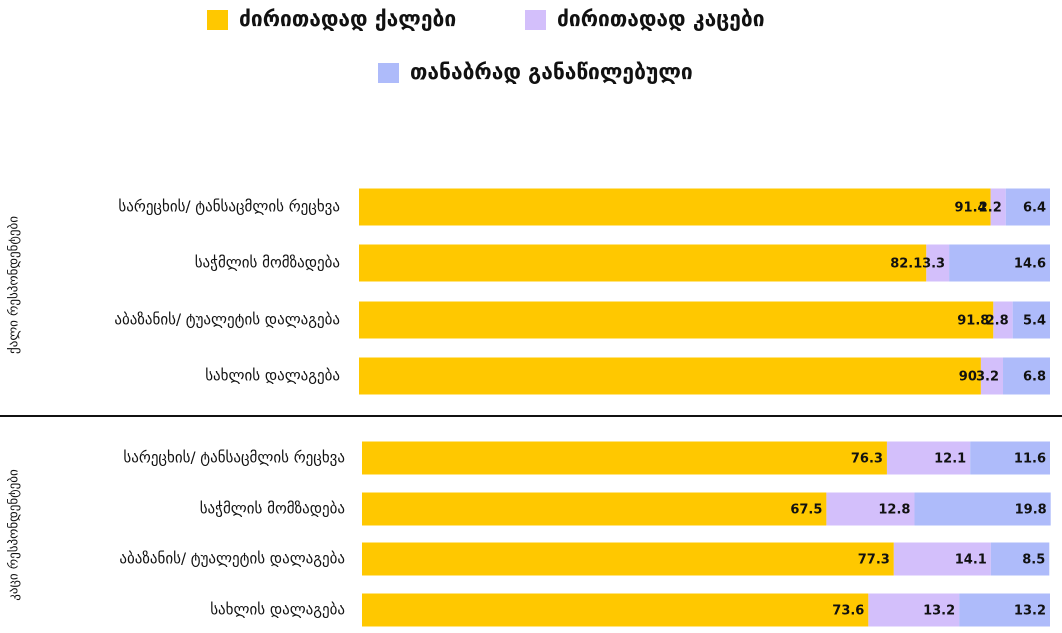 Image resolution: width=1062 pixels, height=633 pixels. I want to click on value-label: 14.6, so click(1030, 264).